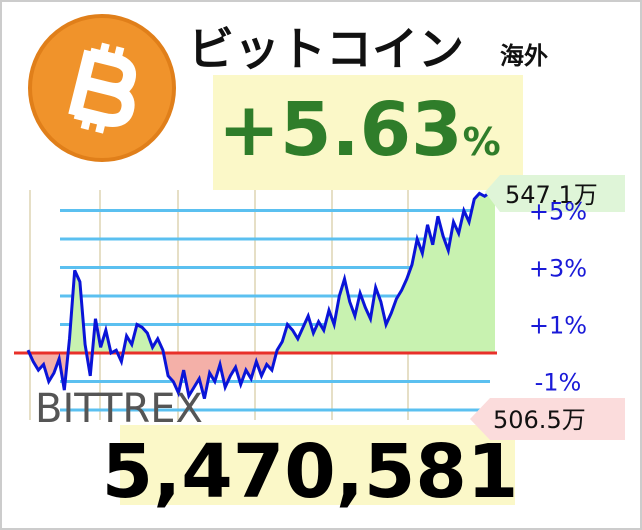 This screenshot has width=642, height=530. What do you see at coordinates (359, 130) in the screenshot?
I see `change: +5.63%` at bounding box center [359, 130].